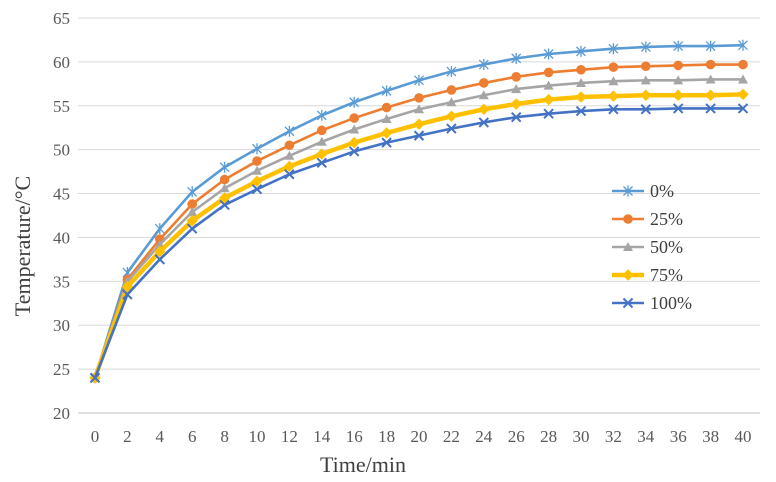  Describe the element at coordinates (666, 247) in the screenshot. I see `legend-label: 50%` at that location.